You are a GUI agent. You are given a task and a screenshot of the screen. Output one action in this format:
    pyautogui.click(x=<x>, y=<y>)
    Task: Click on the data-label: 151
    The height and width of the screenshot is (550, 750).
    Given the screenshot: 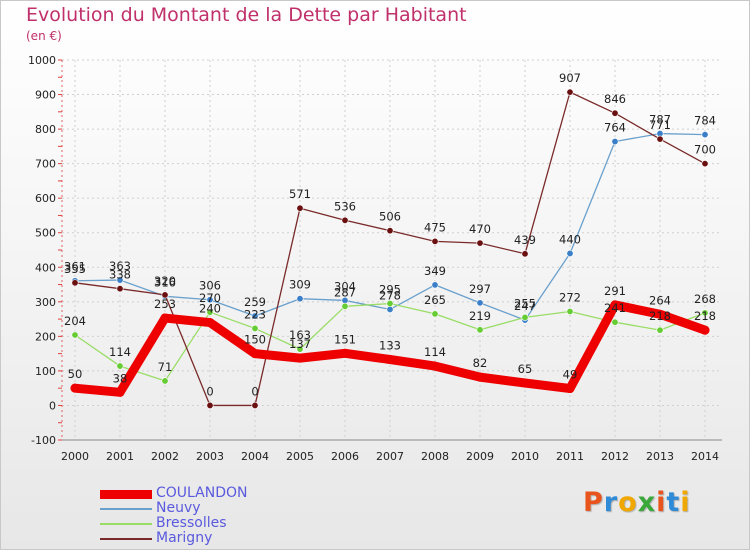 What is the action you would take?
    pyautogui.click(x=345, y=339)
    